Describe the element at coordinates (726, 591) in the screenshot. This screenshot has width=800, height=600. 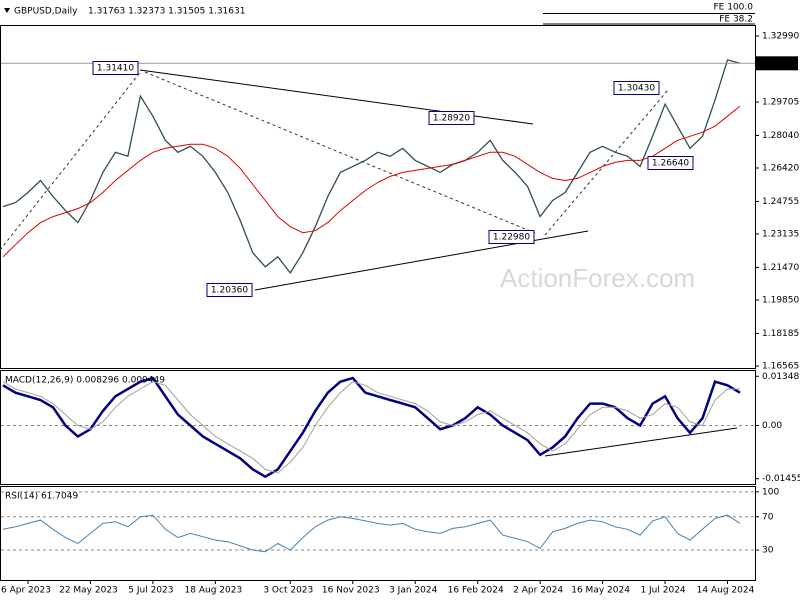
I see `x-tick-label: 14 Aug 2024` at that location.